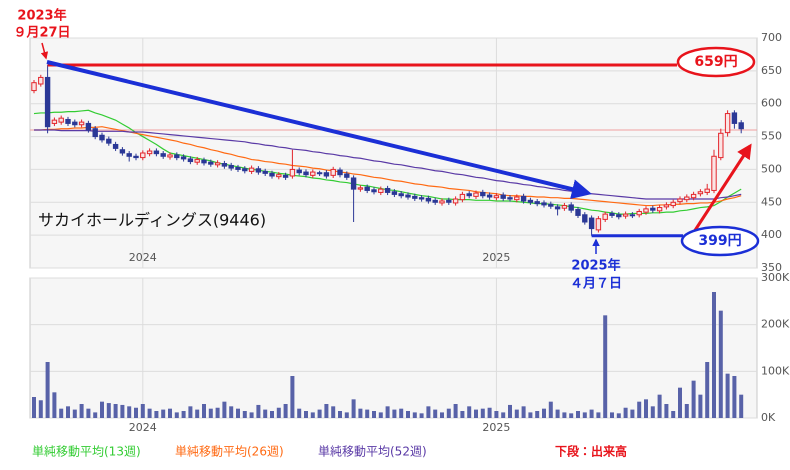 This screenshot has height=470, width=790. Describe the element at coordinates (372, 452) in the screenshot. I see `legend-label: 単純移動平均(52週)` at that location.